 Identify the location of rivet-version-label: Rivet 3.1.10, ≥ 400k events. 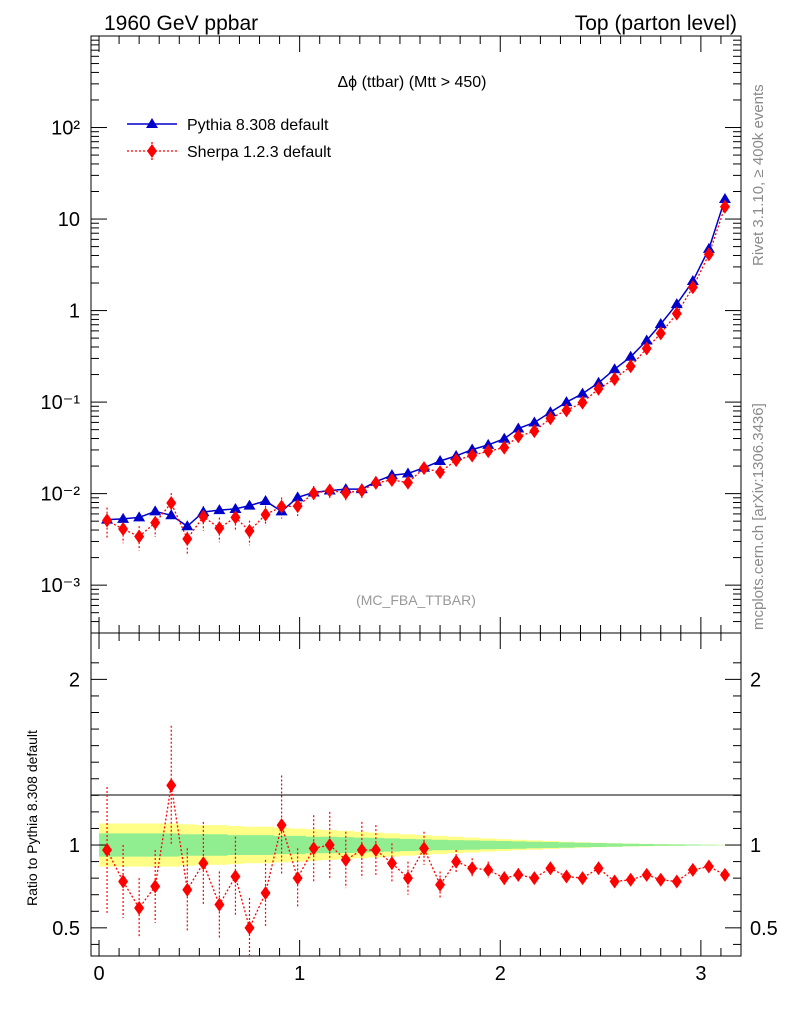
(758, 175).